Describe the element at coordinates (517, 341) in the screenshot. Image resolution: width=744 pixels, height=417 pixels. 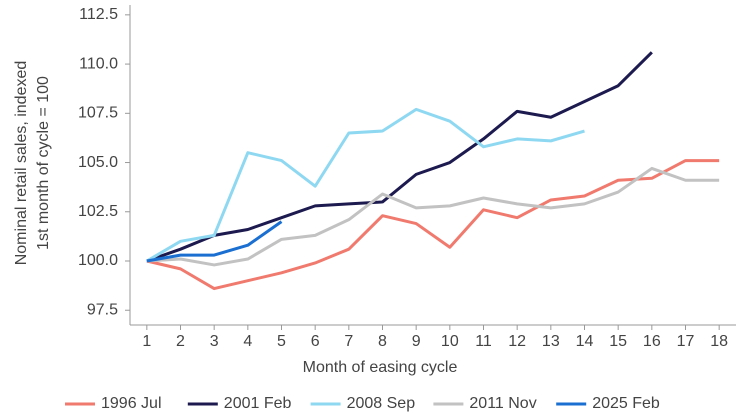
I see `x-tick-label: 12` at that location.